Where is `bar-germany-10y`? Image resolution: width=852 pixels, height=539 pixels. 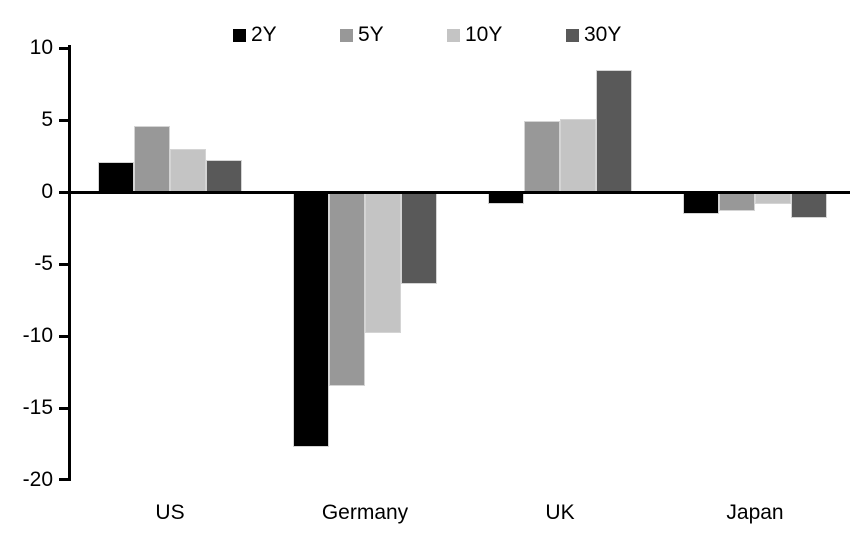 bar-germany-10y is located at coordinates (383, 263).